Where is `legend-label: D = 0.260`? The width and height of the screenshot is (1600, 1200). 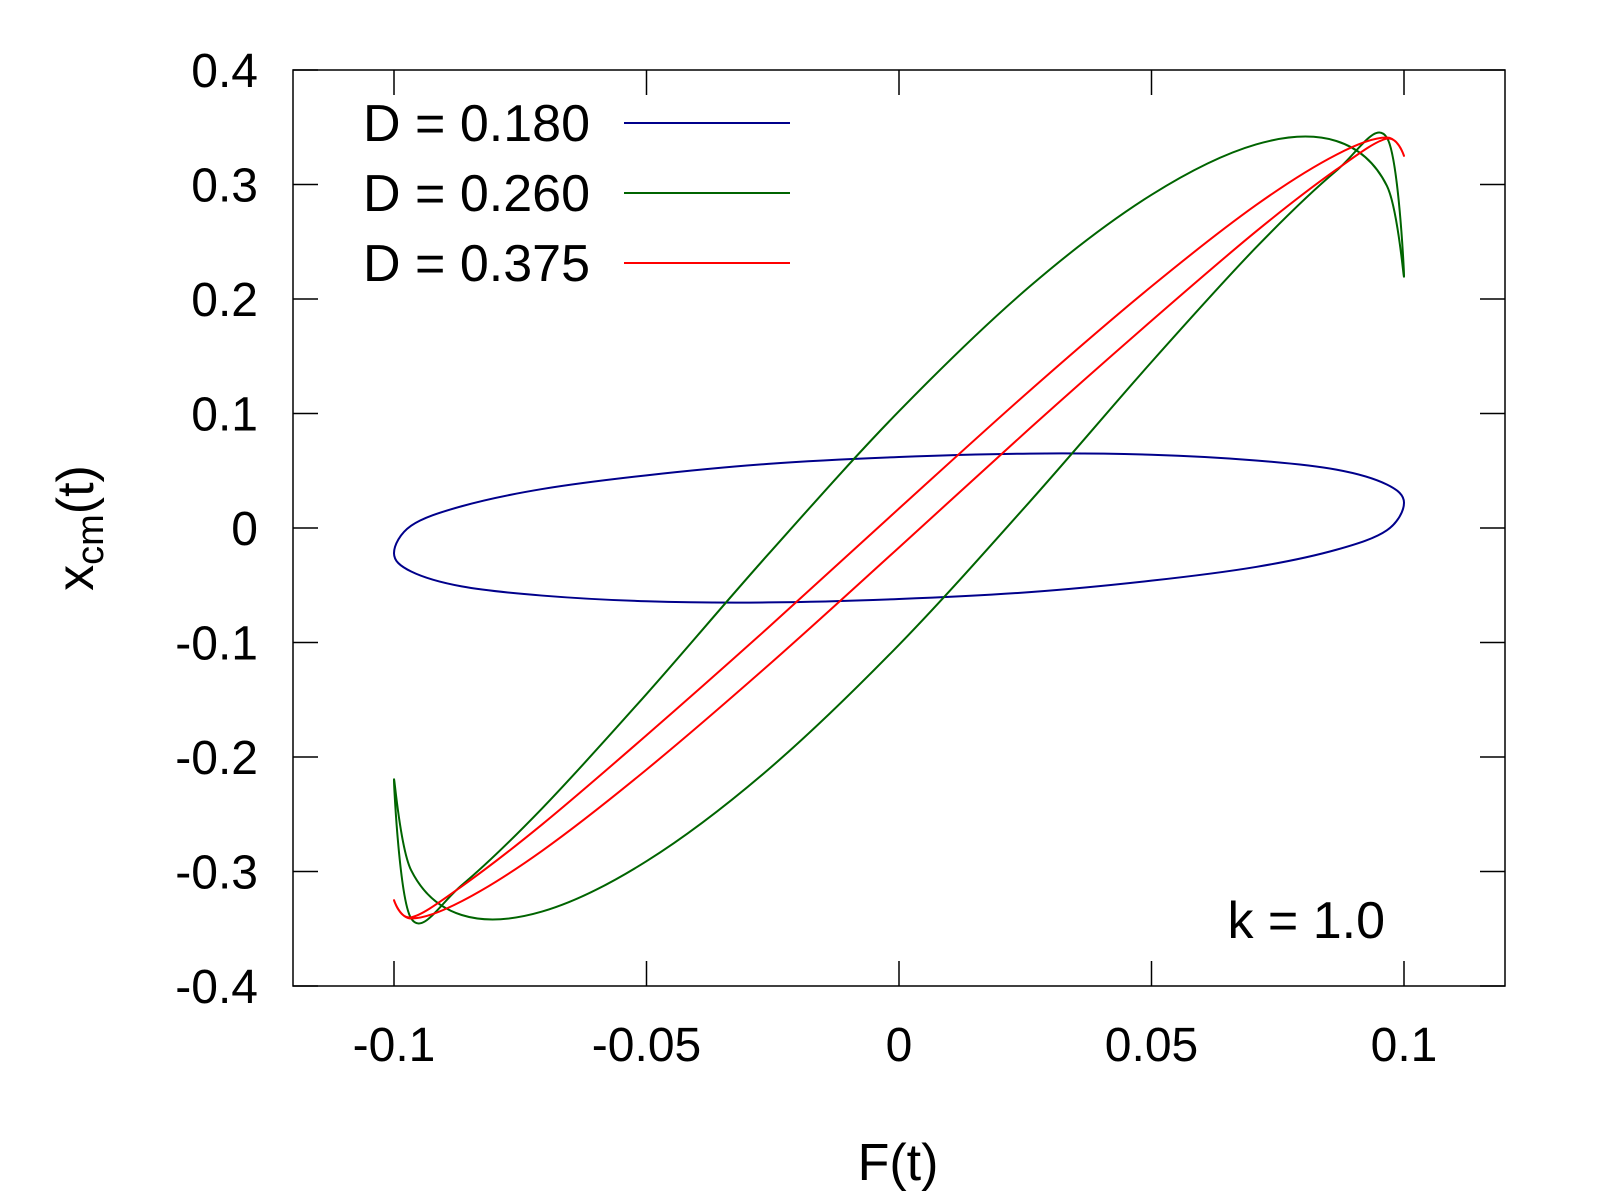
legend-label: D = 0.260 is located at coordinates (476, 194).